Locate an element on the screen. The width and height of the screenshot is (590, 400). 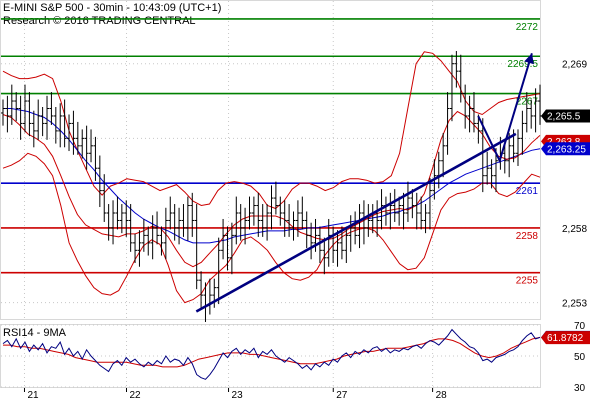
rsi-y-tick-label: 50 is located at coordinates (580, 357).